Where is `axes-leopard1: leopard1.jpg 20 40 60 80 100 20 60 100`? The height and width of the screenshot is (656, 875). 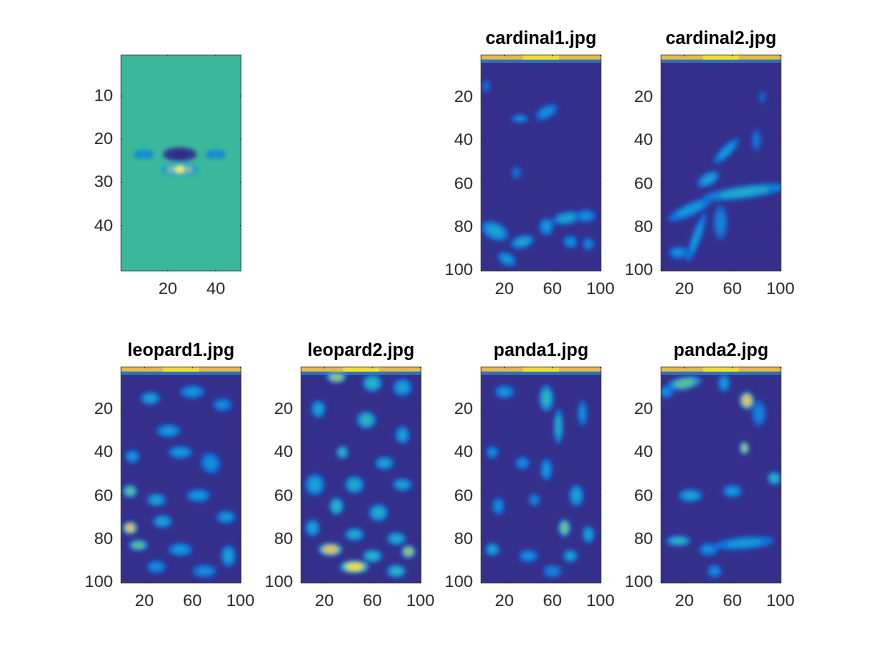 axes-leopard1: leopard1.jpg 20 40 60 80 100 20 60 100 is located at coordinates (170, 475).